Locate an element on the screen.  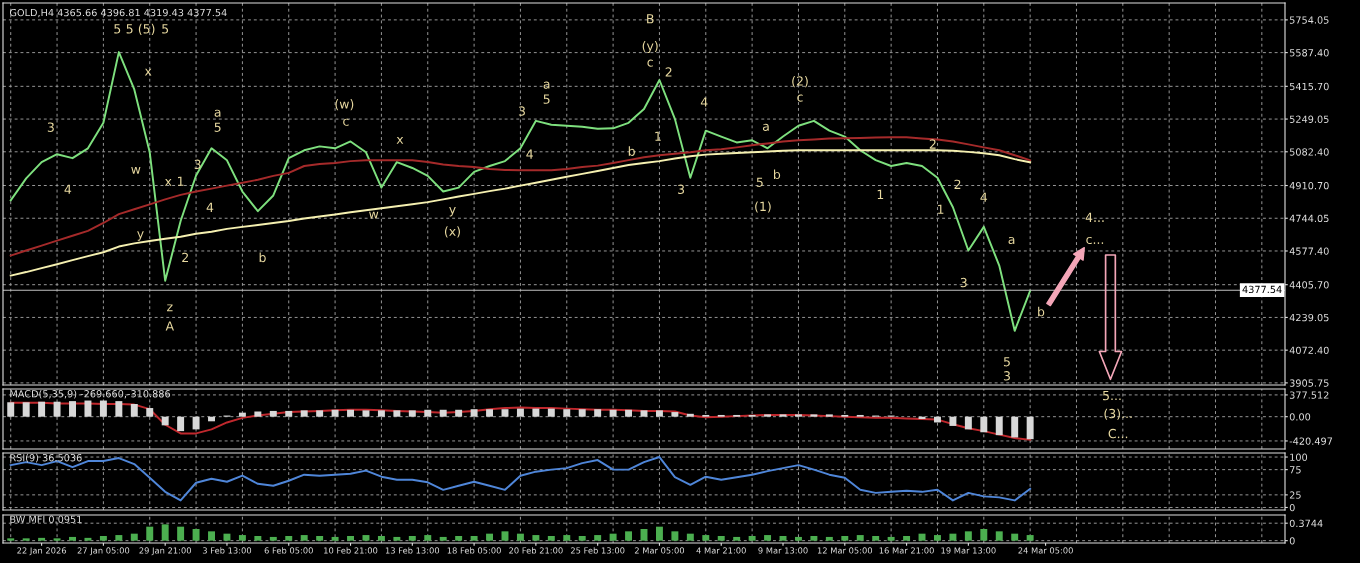
annotation: y is located at coordinates (452, 212).